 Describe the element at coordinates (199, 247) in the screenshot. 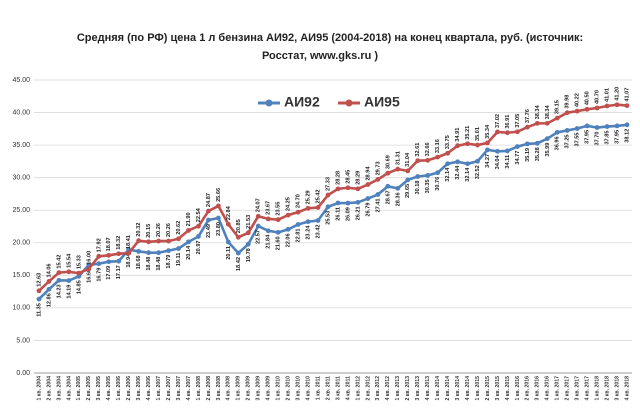

I see `data-label: 20.97` at that location.